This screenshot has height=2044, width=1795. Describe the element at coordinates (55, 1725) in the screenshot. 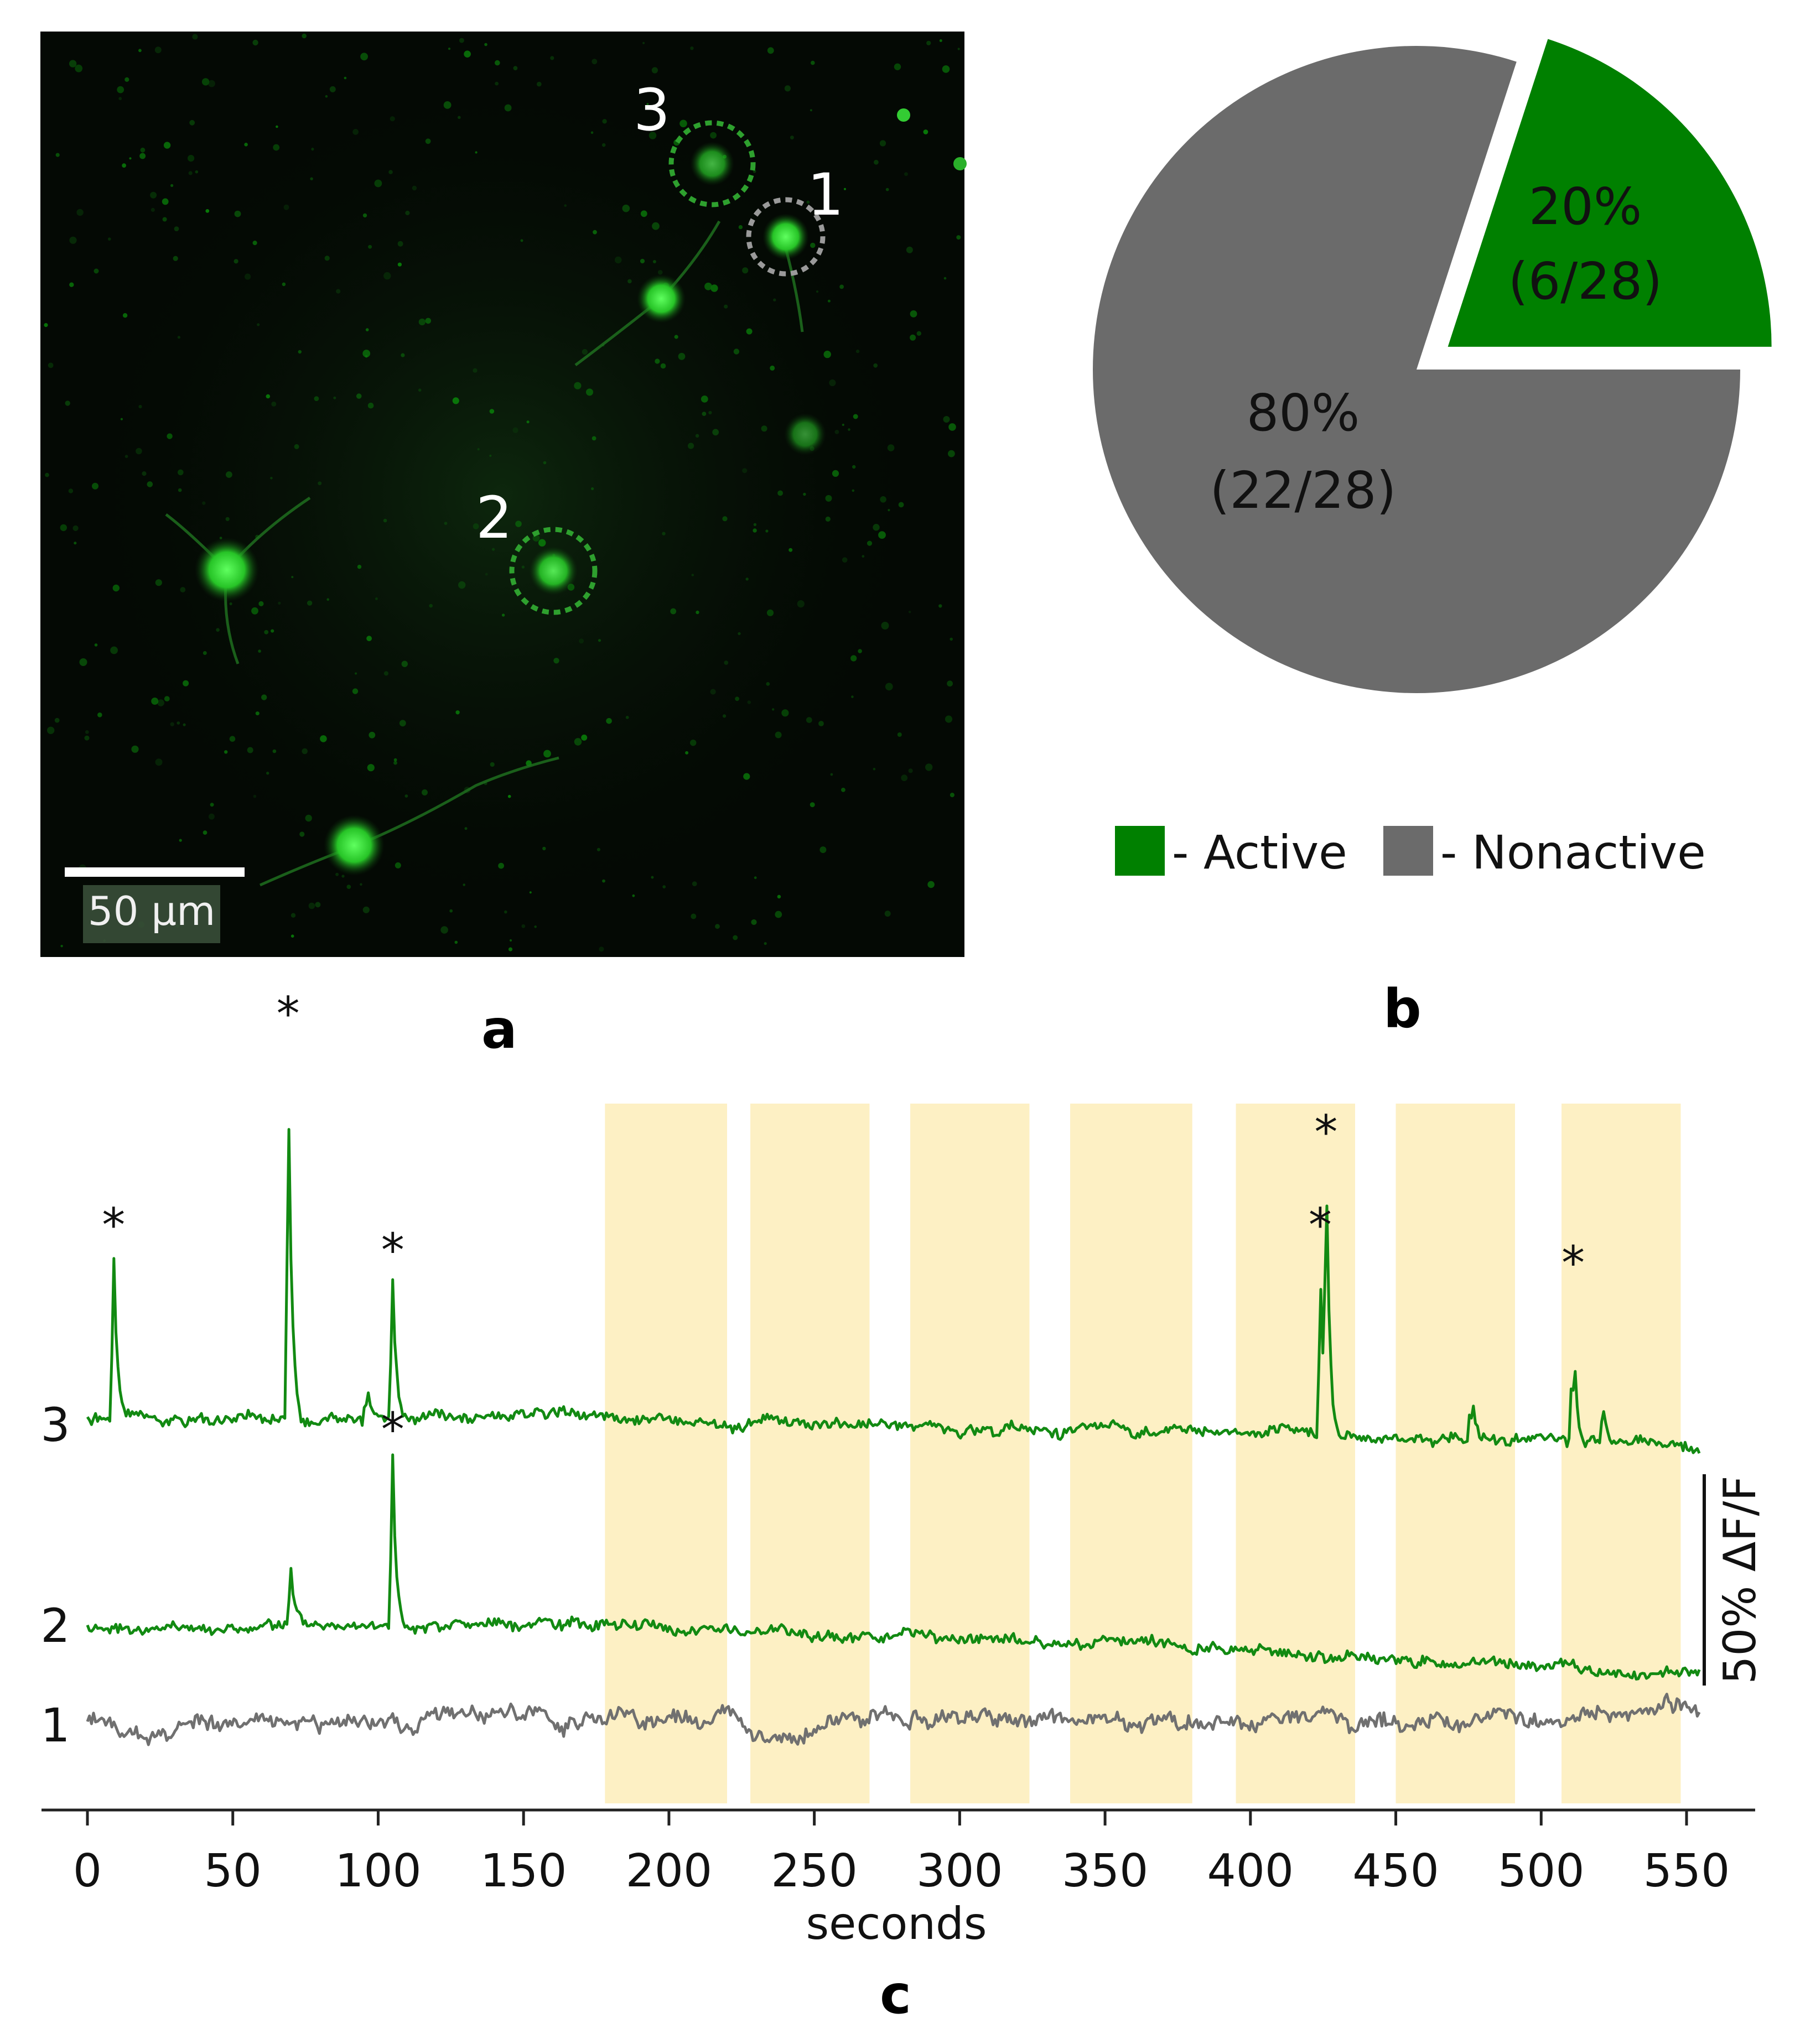

I see `trace-label-1: 1` at that location.